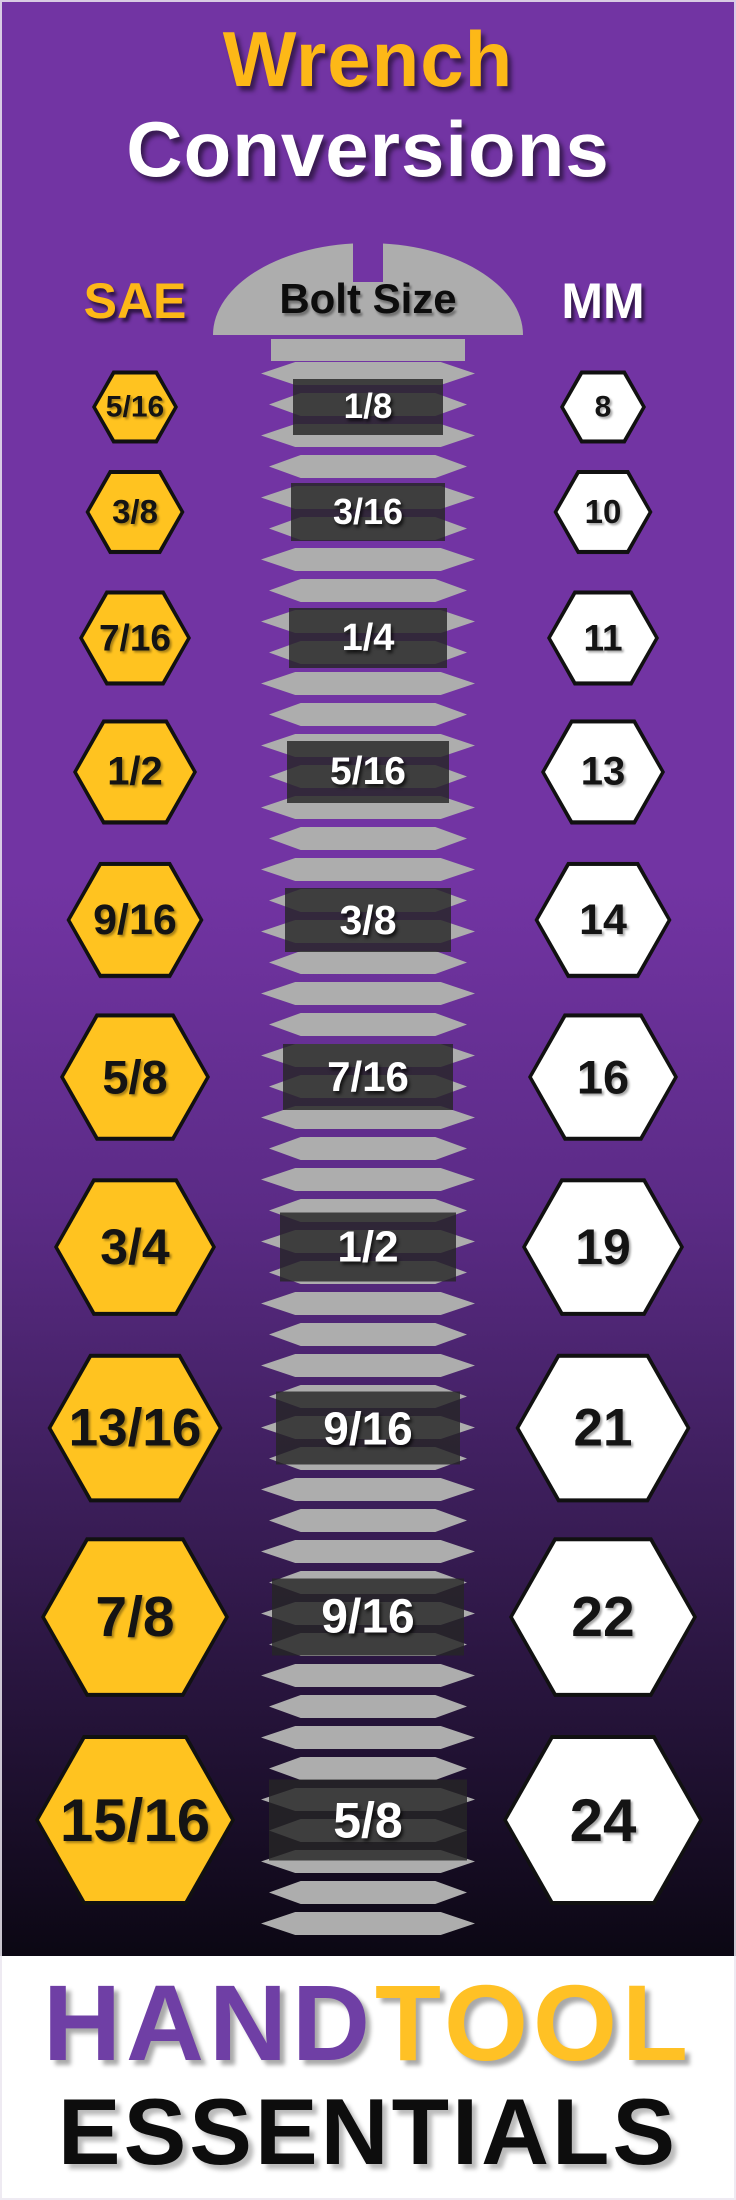 The width and height of the screenshot is (736, 2200). I want to click on mm-value: 8, so click(603, 406).